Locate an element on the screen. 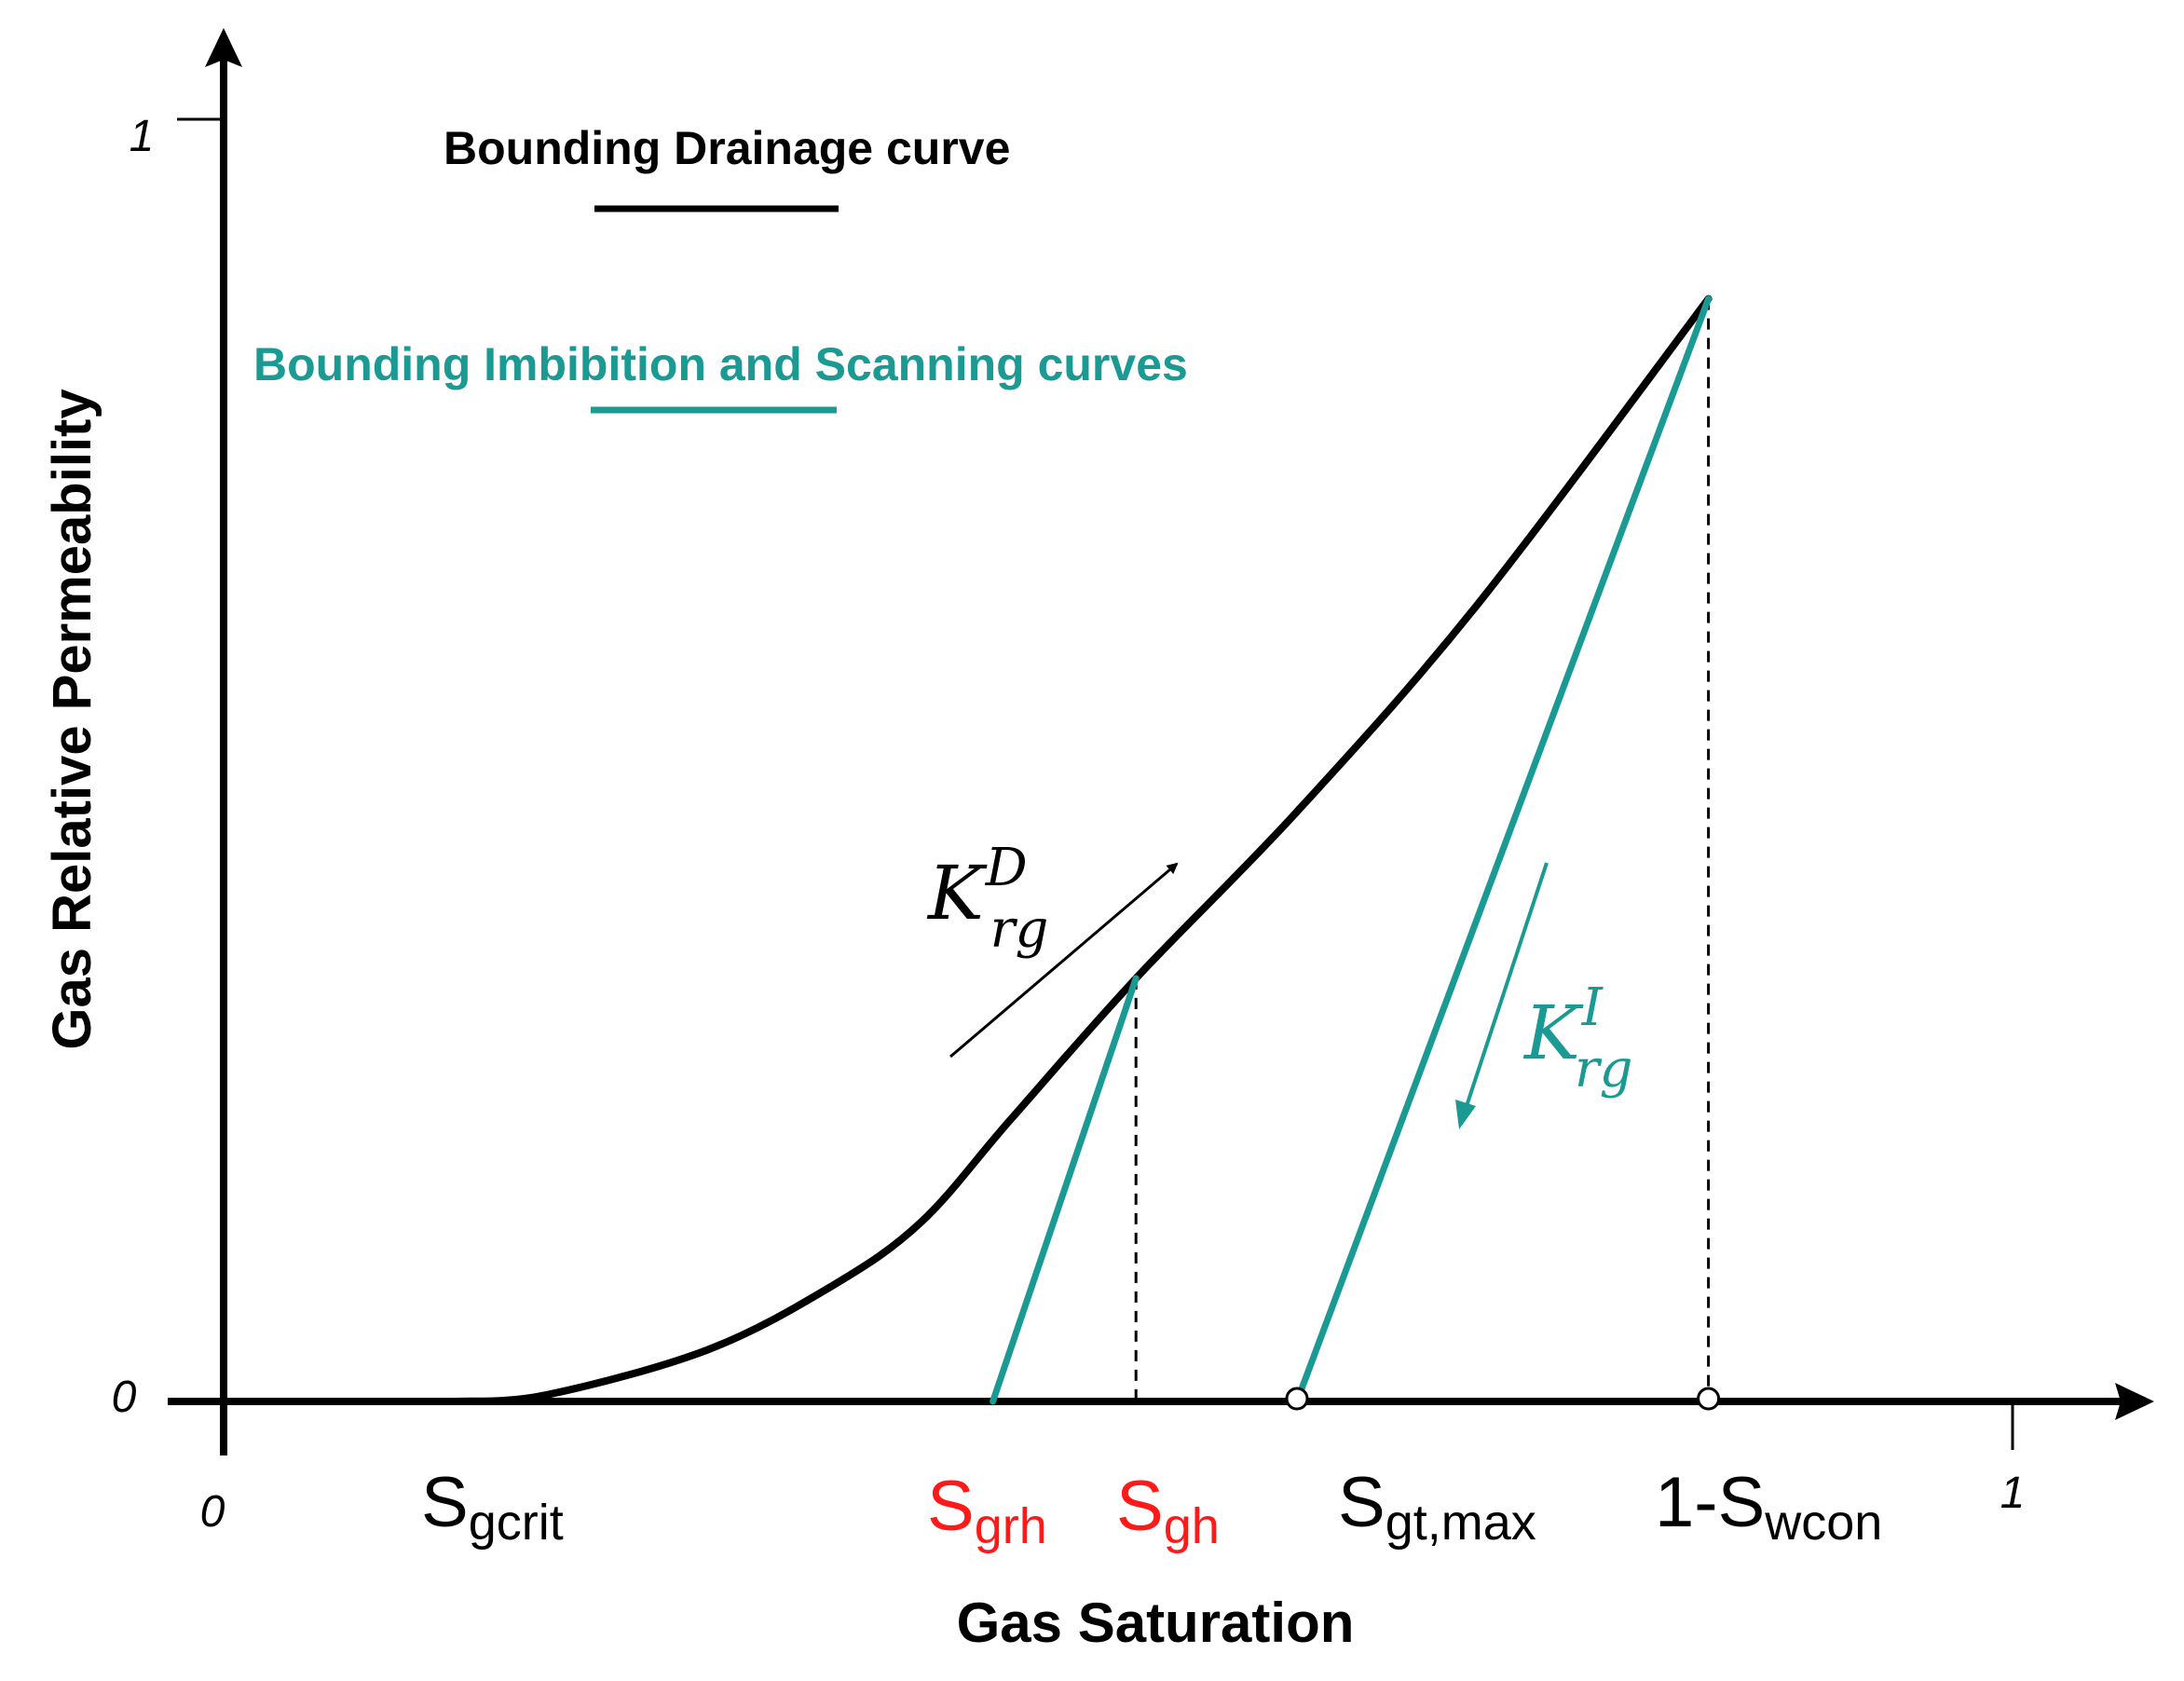  y-tick-label-origin: 0 is located at coordinates (124, 1397).